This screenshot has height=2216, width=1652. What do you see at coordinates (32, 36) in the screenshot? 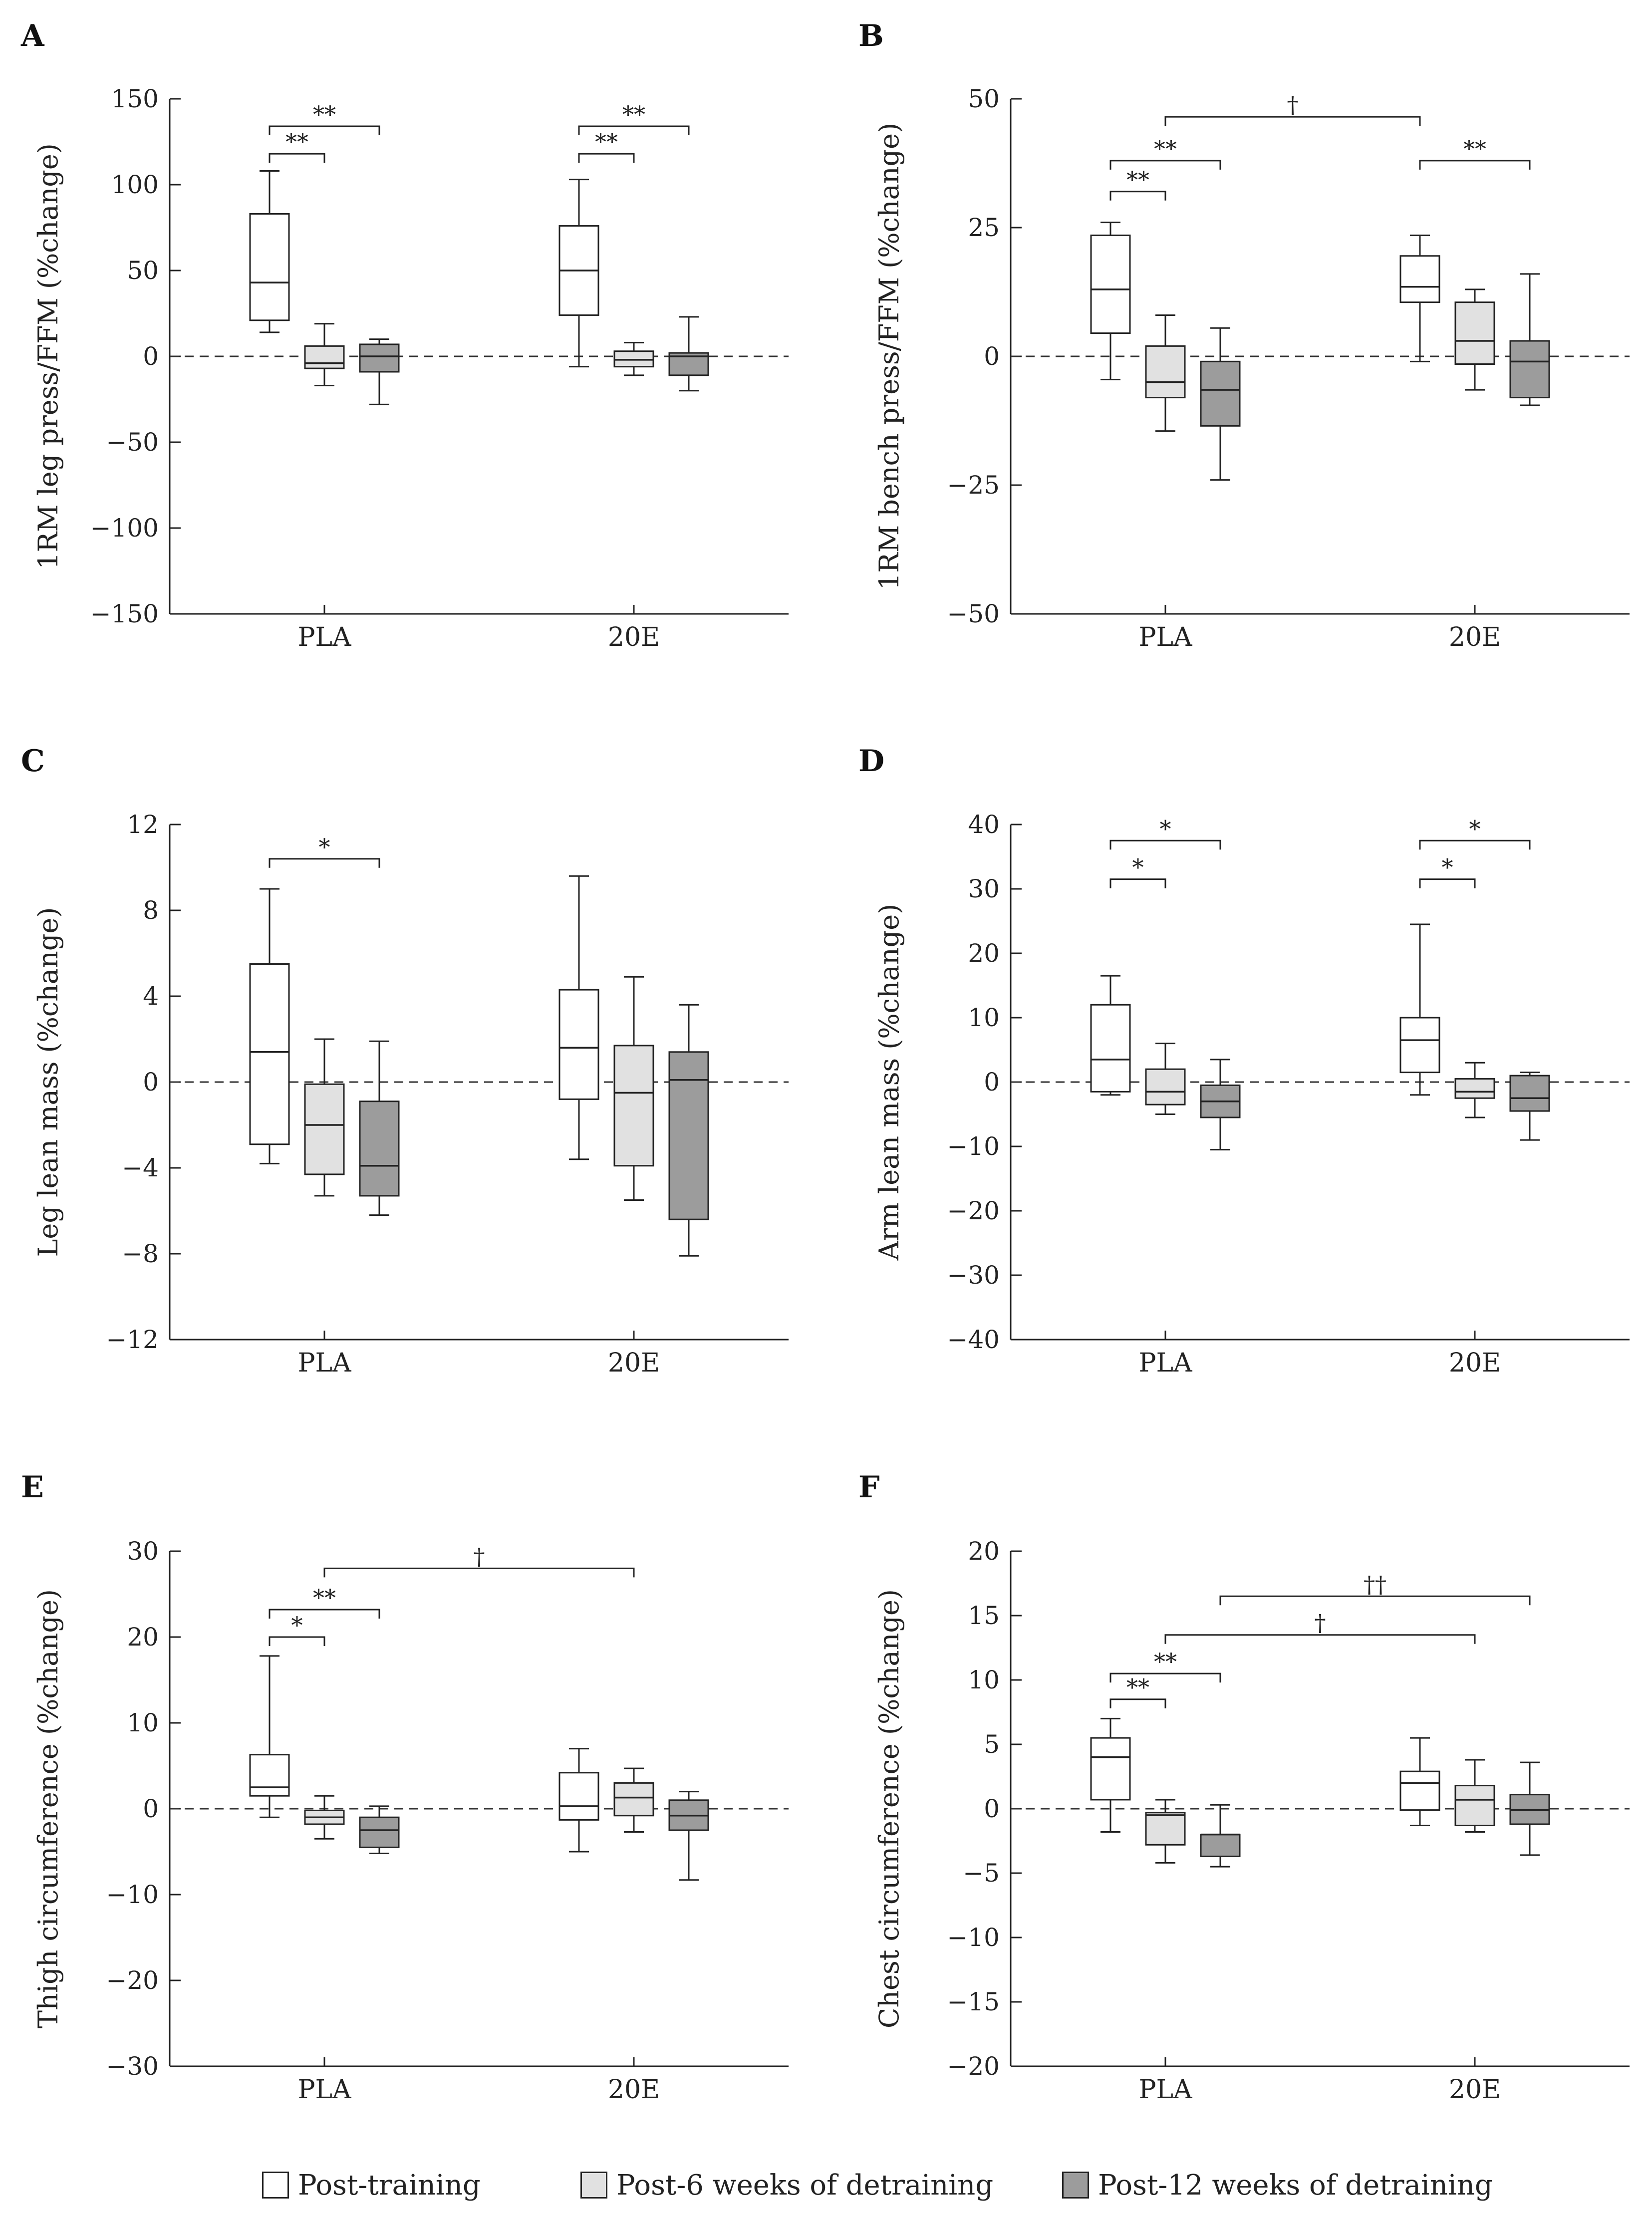
I see `panel-letter: A` at bounding box center [32, 36].